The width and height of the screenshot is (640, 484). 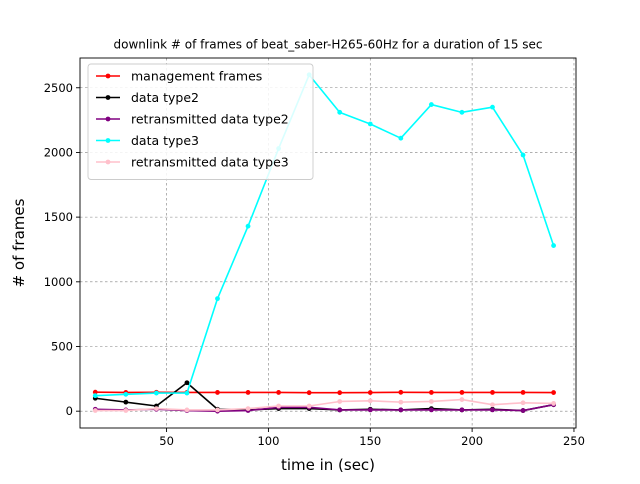 What do you see at coordinates (58, 217) in the screenshot?
I see `y-tick-label: 1500` at bounding box center [58, 217].